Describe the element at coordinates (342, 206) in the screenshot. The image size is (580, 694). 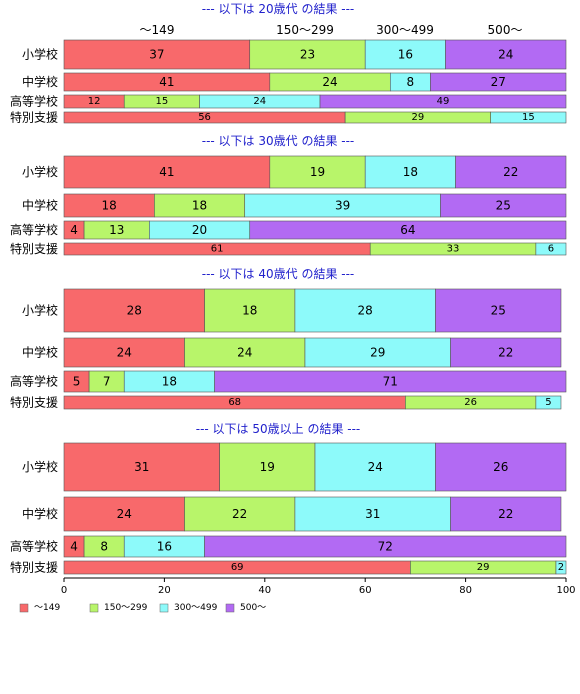
I see `data-label: 39` at that location.